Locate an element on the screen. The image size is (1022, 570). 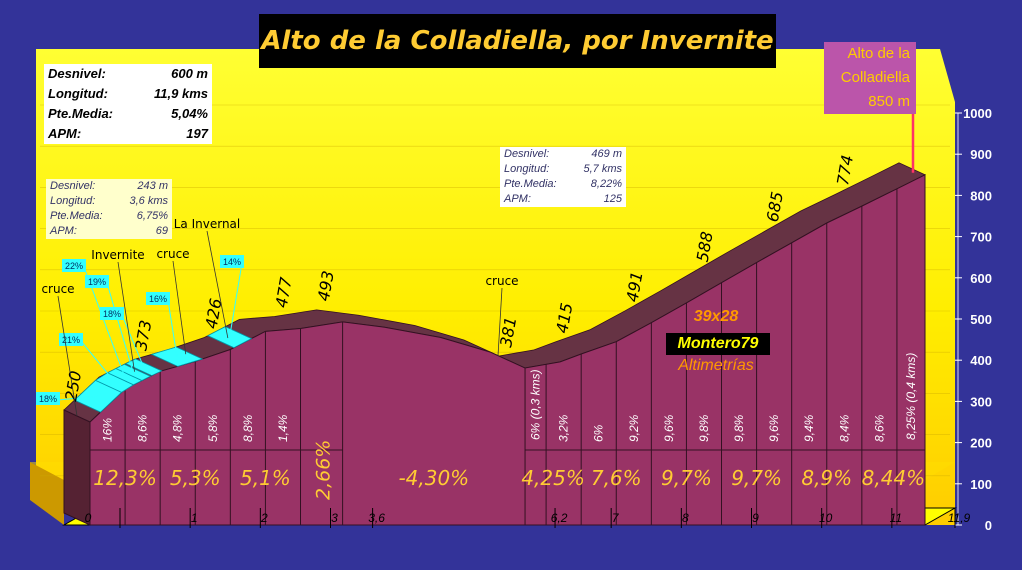
segment-grade-label: 8,4% is located at coordinates (844, 428).